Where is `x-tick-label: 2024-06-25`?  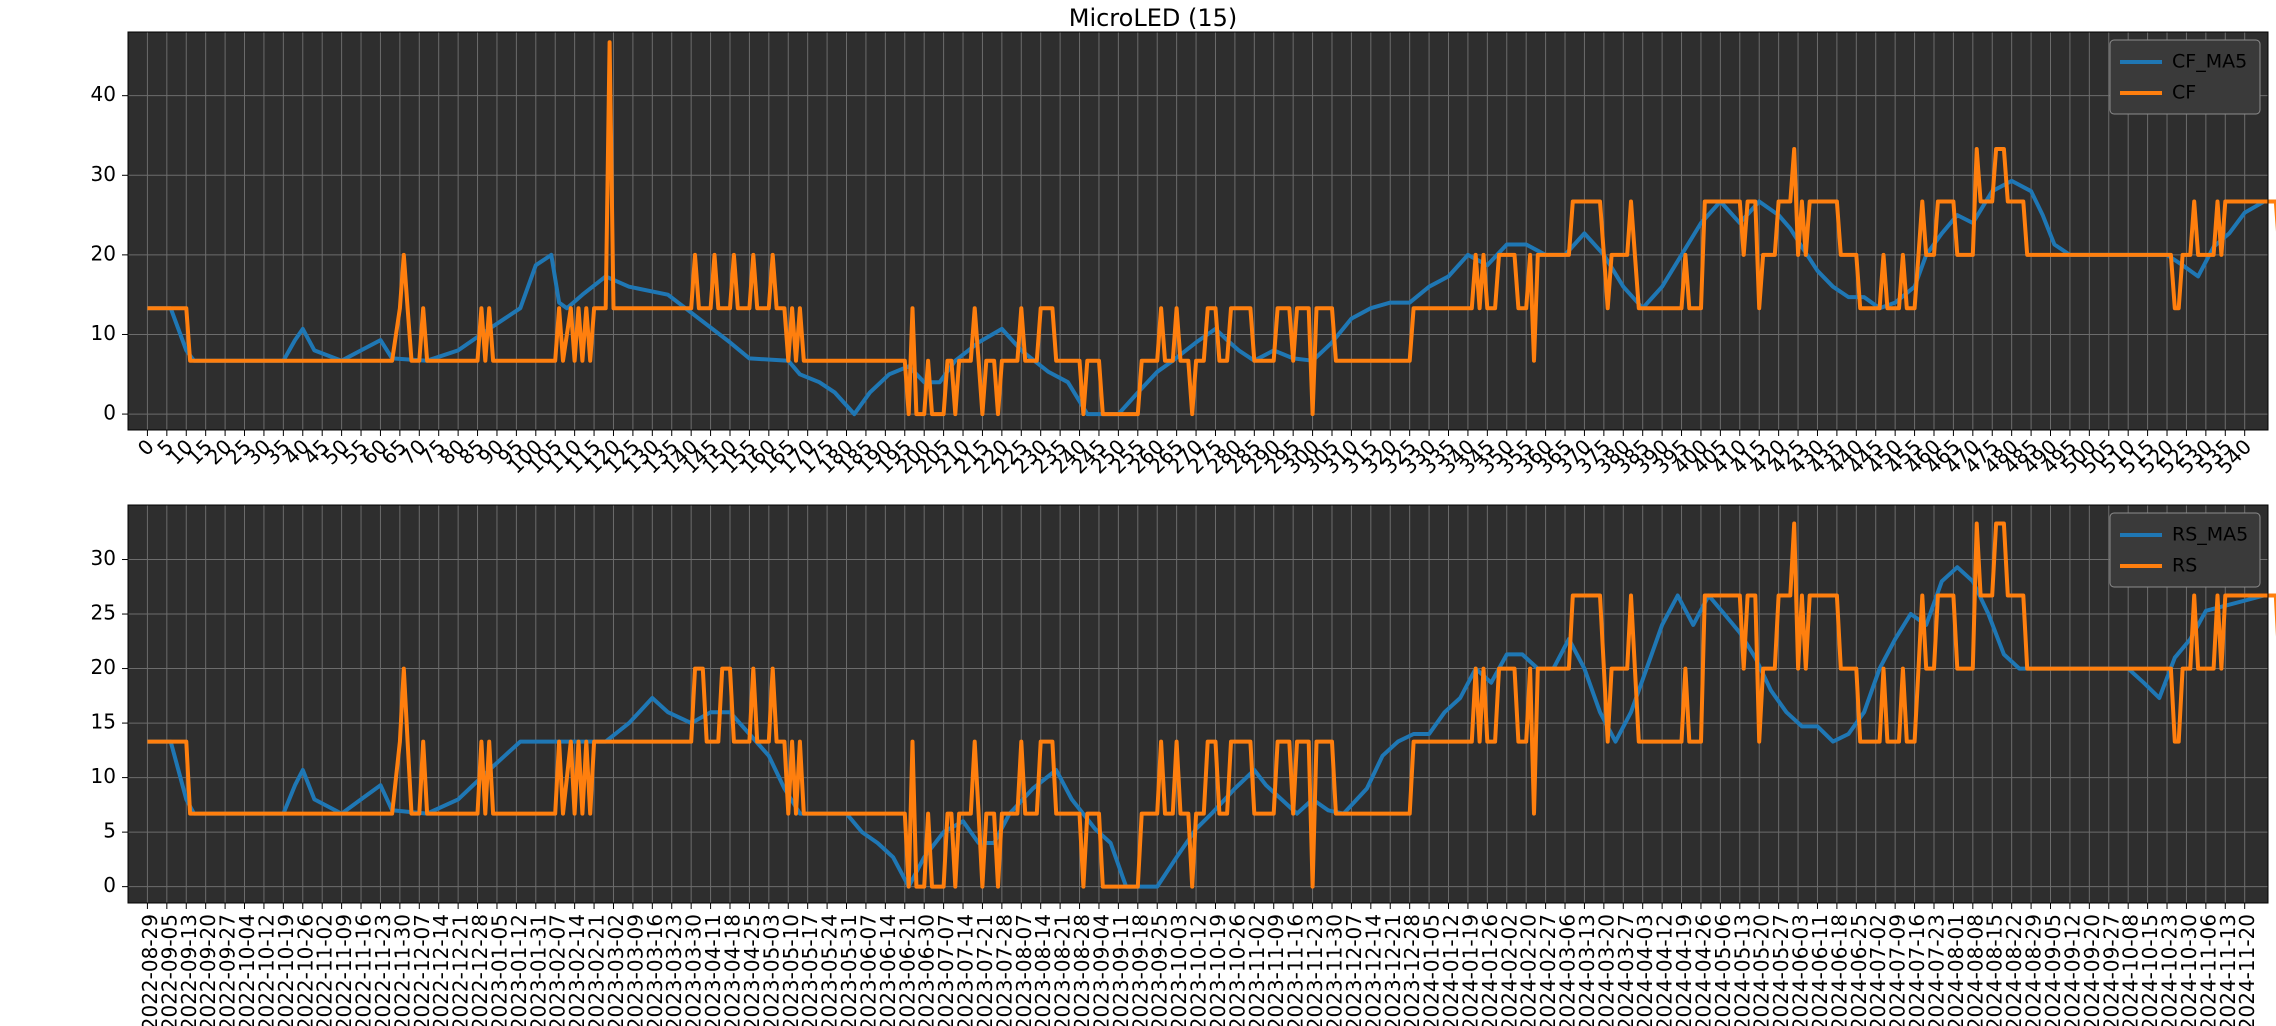 x-tick-label: 2024-06-25 is located at coordinates (1859, 970).